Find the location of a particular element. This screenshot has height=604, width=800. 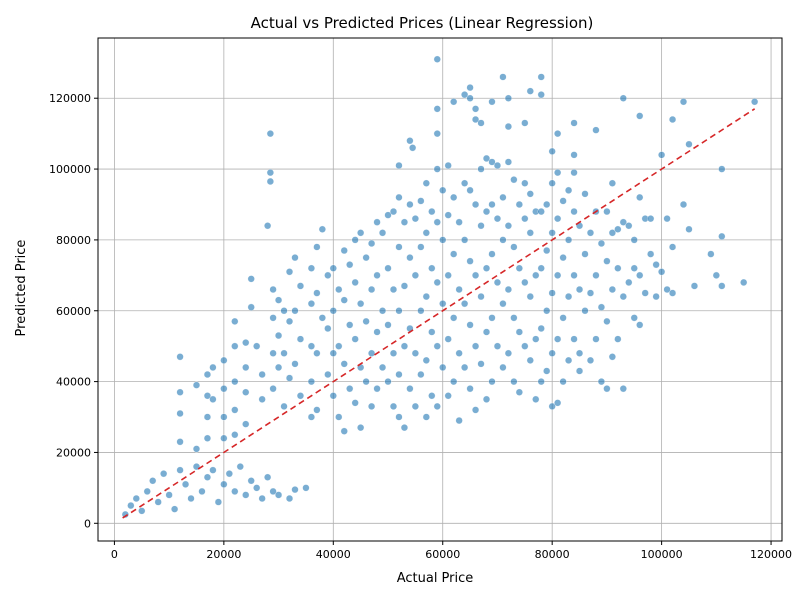

y-axis-label: Predicted Price is located at coordinates (21, 288).